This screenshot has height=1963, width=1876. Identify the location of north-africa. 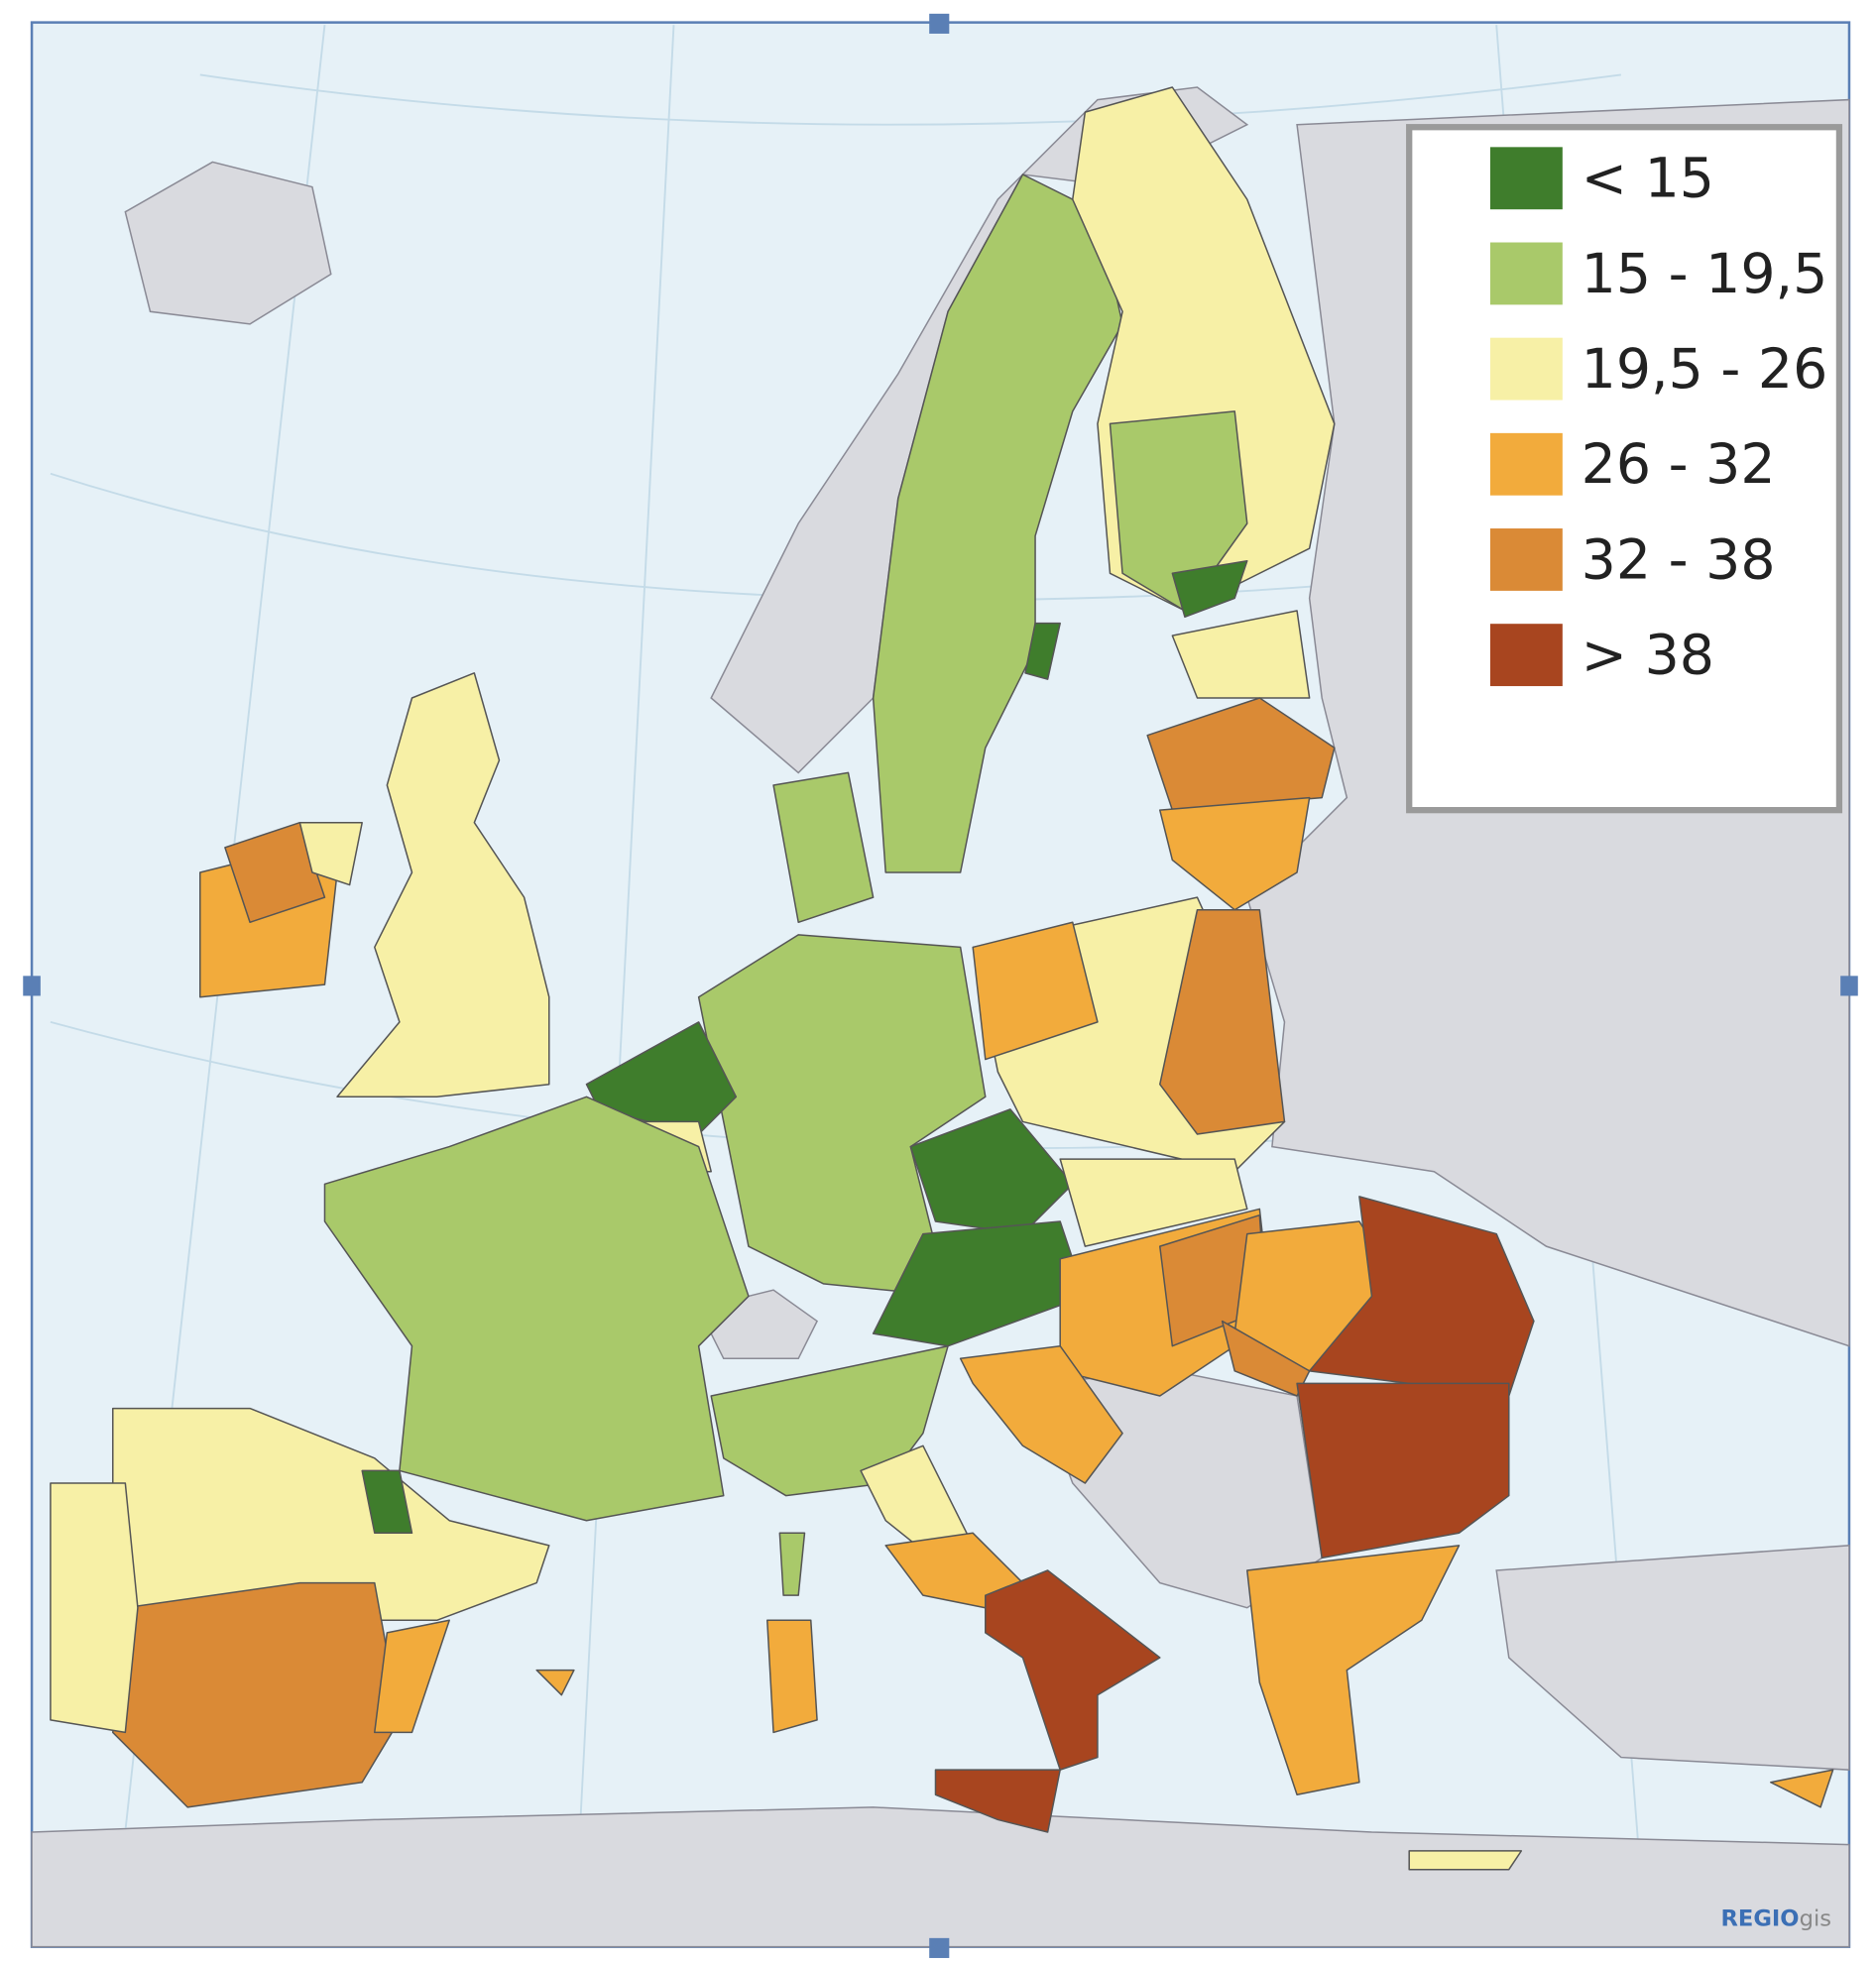
(941, 1877).